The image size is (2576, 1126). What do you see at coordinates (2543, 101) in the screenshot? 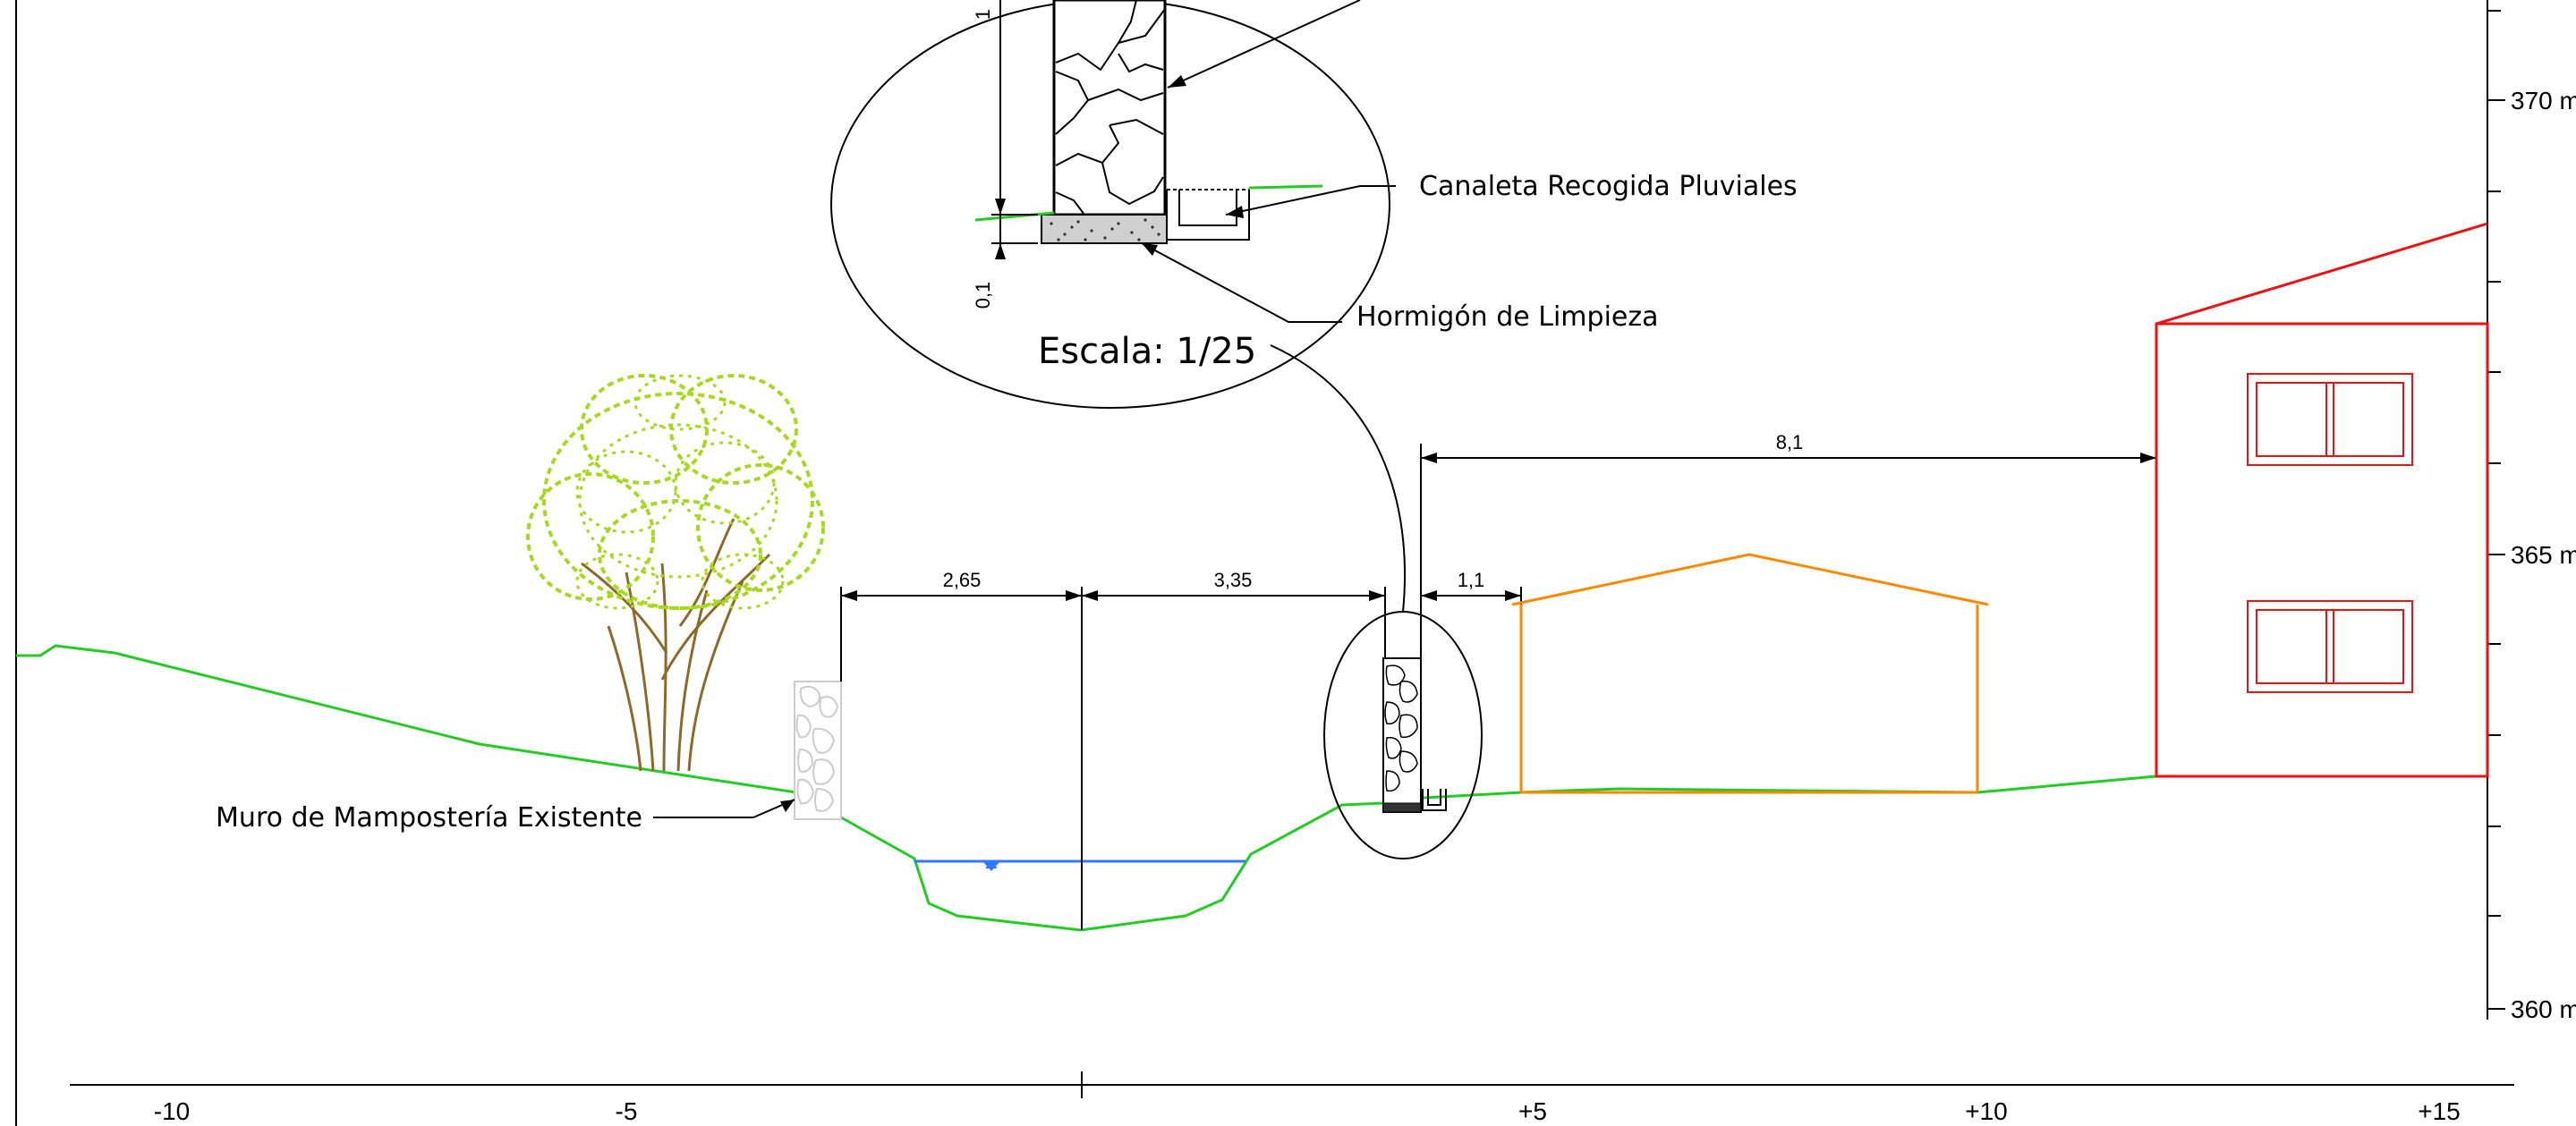
I see `elevation-label: 370 m` at bounding box center [2543, 101].